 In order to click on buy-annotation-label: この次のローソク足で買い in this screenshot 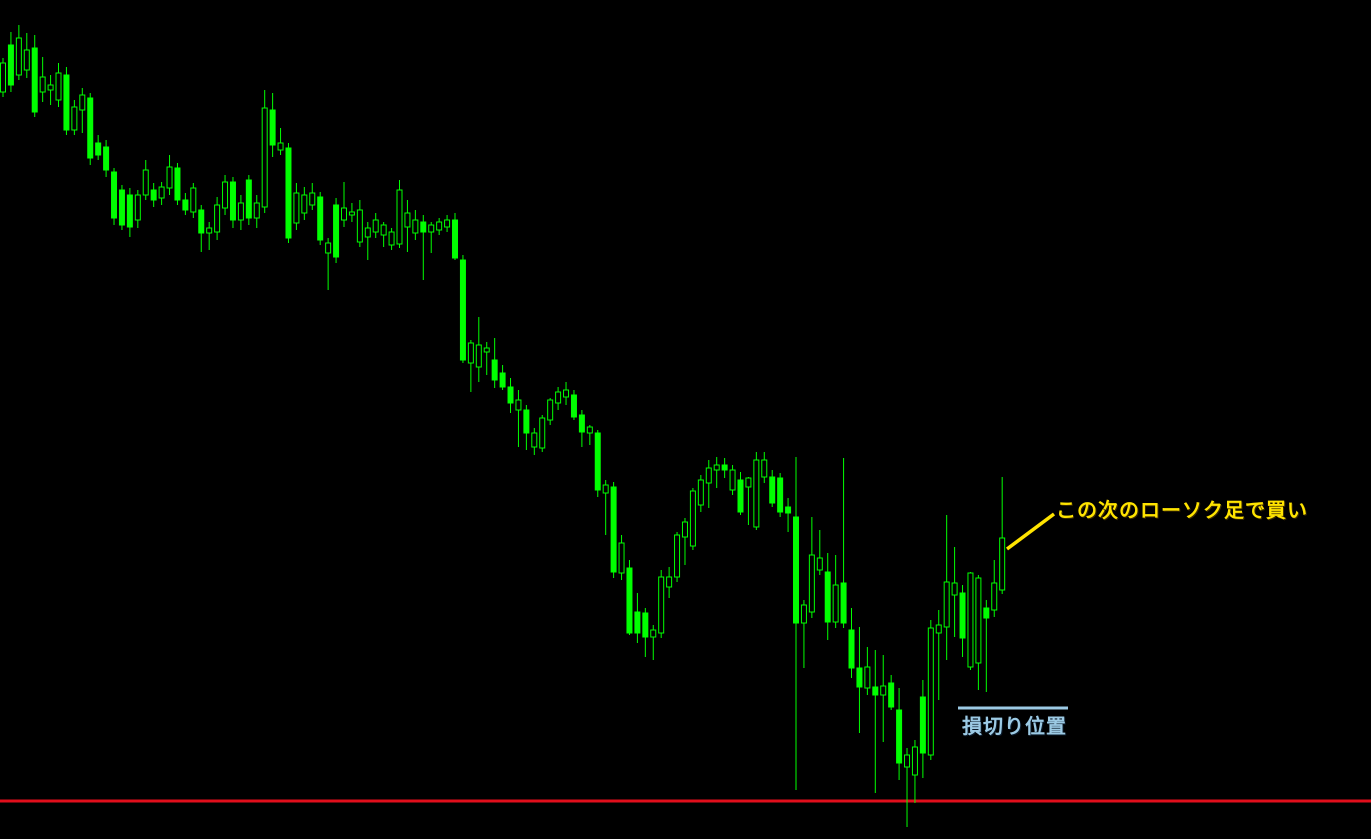, I will do `click(1182, 511)`.